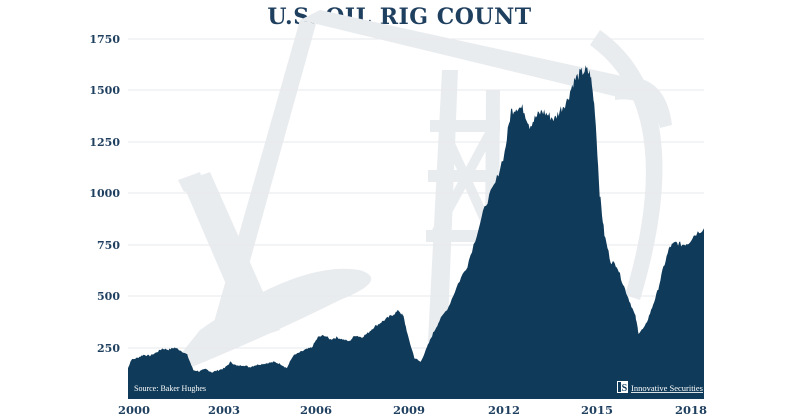 The width and height of the screenshot is (799, 419). I want to click on brand-name: Innovative Securities, so click(667, 388).